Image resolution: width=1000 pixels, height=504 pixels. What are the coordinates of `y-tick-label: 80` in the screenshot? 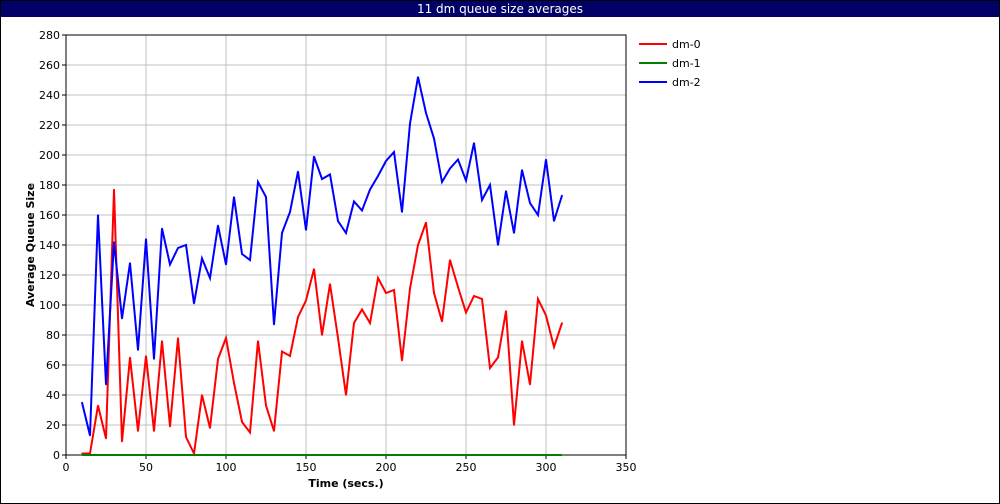 It's located at (53, 335).